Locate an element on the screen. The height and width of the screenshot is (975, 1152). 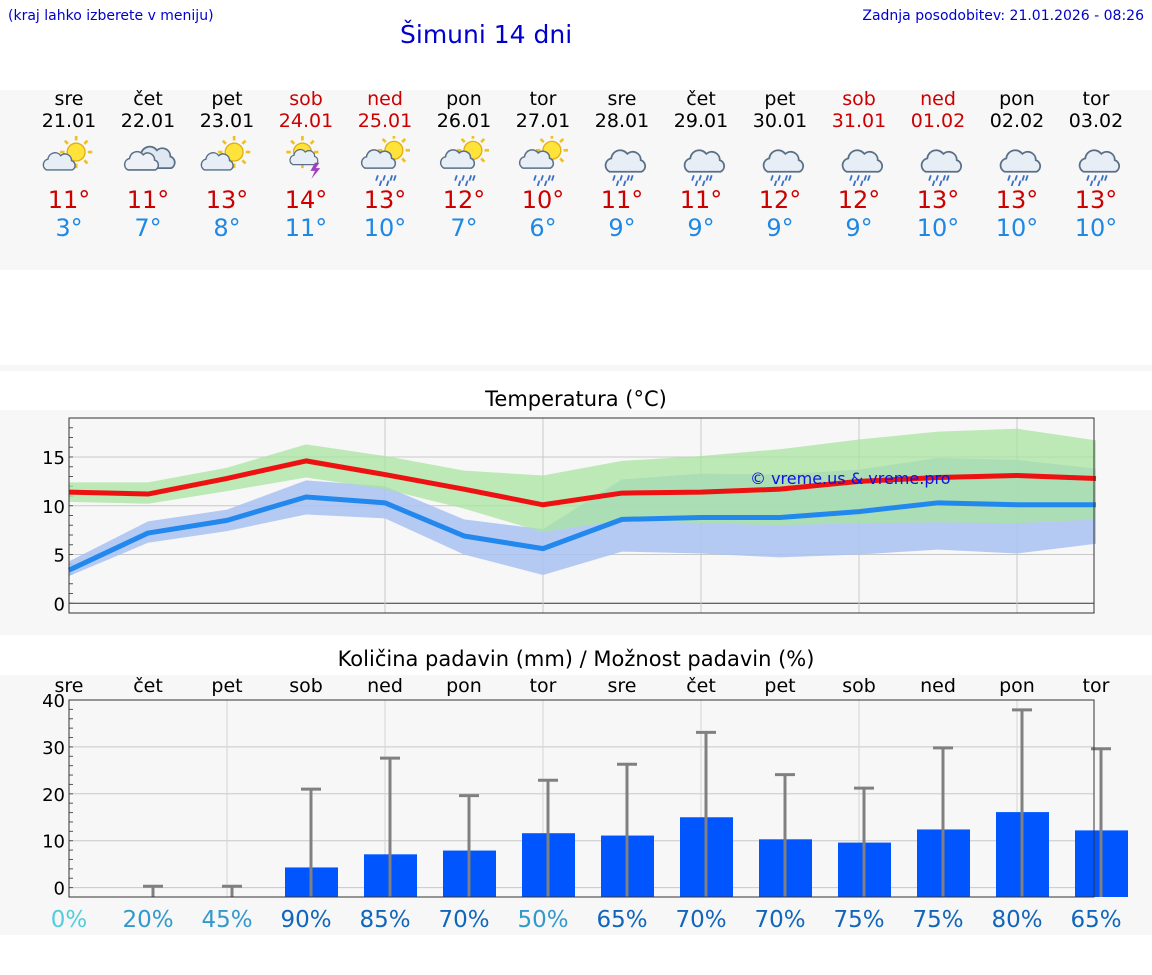
day-column: pet 30.01 12° 9° is located at coordinates (780, 165).